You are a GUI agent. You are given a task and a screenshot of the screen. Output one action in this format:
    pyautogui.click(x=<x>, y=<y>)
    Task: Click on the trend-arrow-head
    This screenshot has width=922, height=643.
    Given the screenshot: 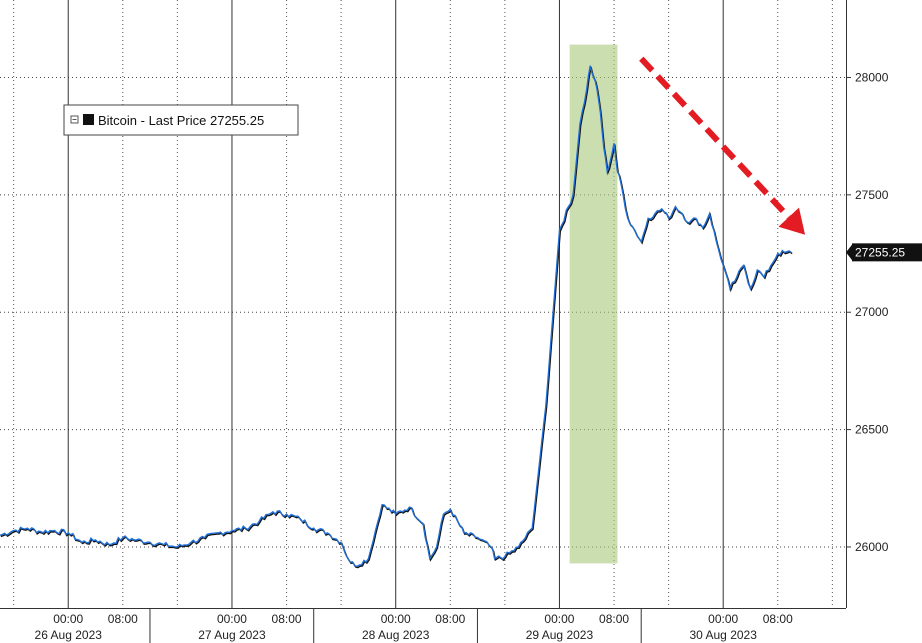 What is the action you would take?
    pyautogui.click(x=792, y=221)
    